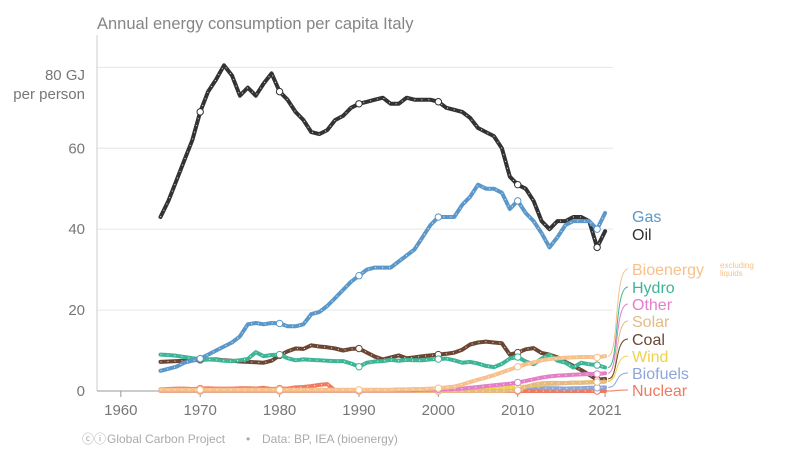 Image resolution: width=800 pixels, height=450 pixels. I want to click on legend-label-hydro: Hydro, so click(653, 288).